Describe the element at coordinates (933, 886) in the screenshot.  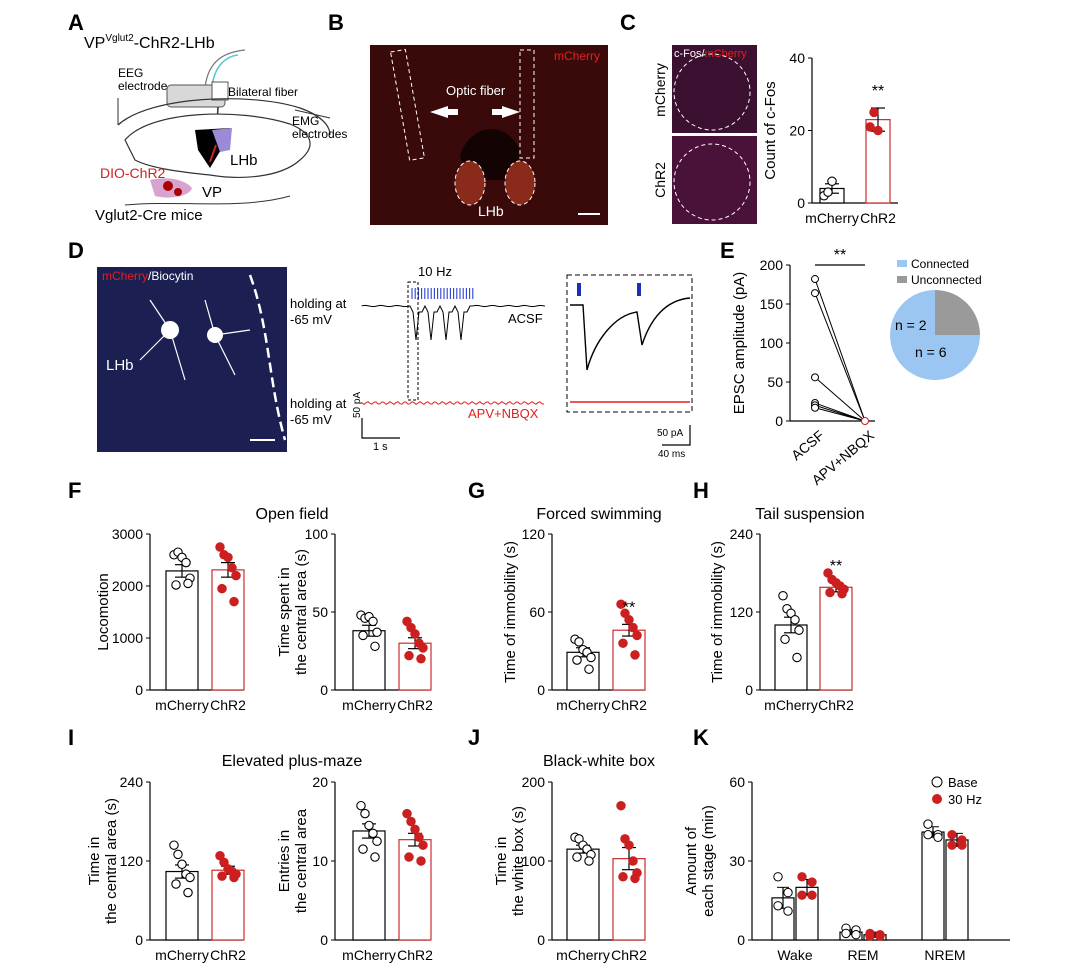
I see `K-bar-base` at that location.